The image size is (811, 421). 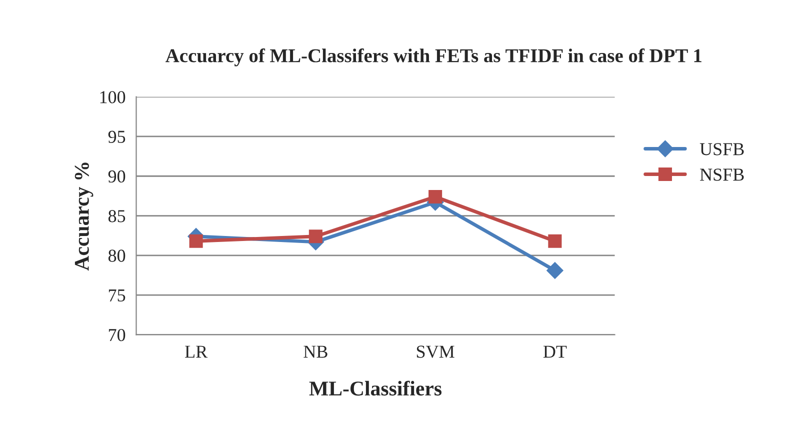 I want to click on x-tick-label: NB, so click(x=316, y=352).